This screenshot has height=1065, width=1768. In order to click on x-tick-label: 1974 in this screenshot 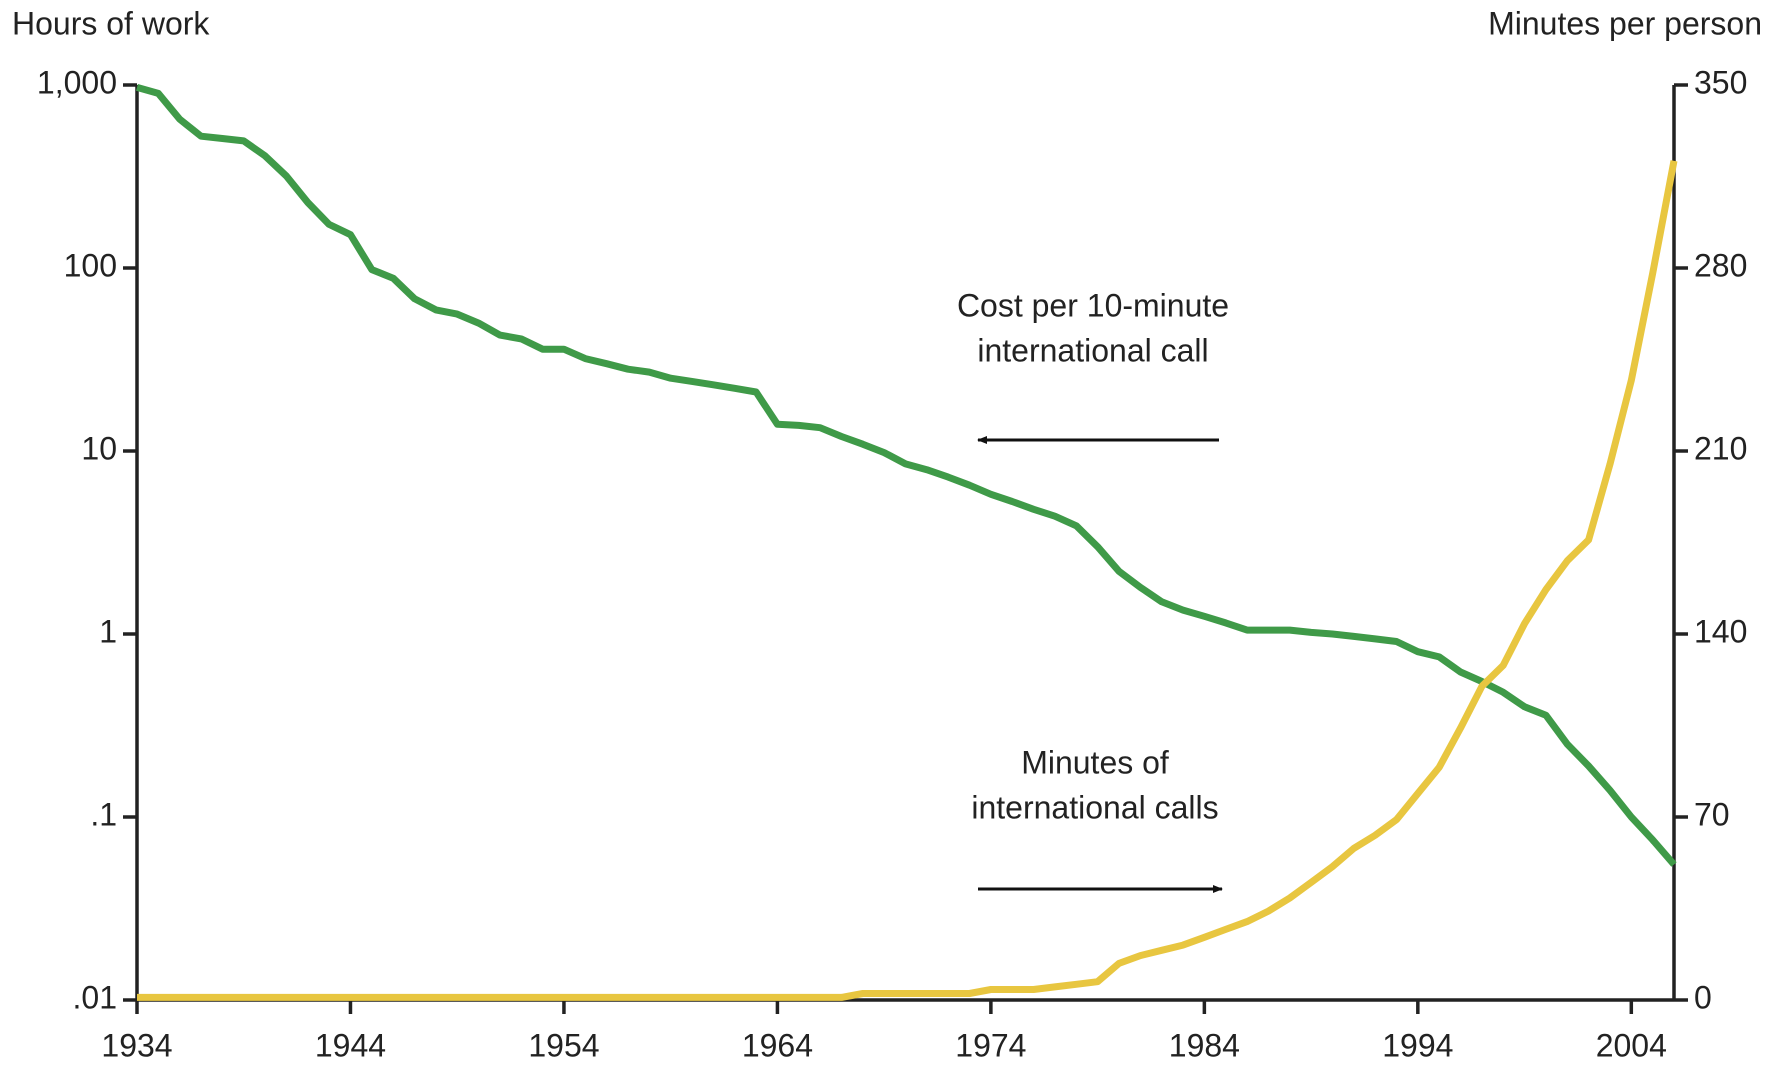, I will do `click(990, 1045)`.